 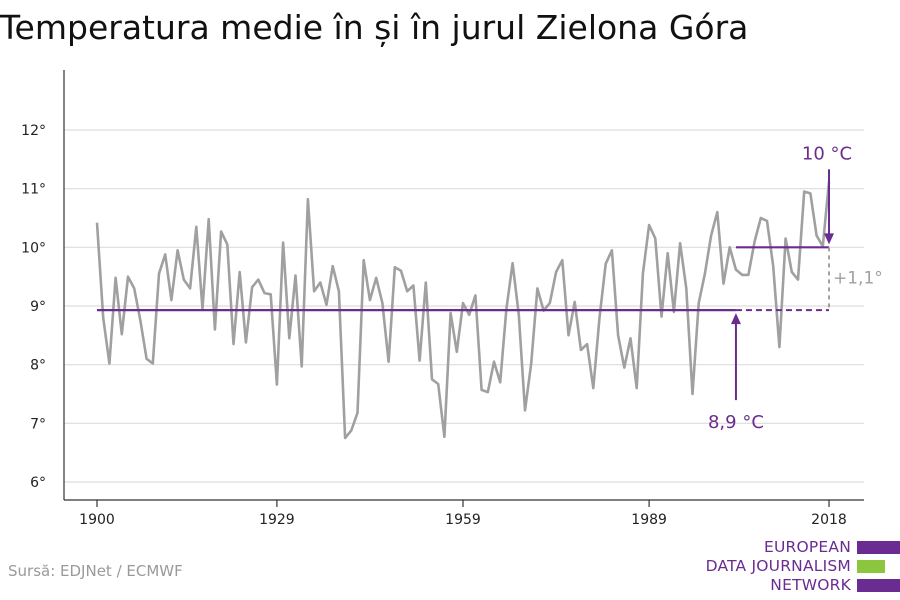 I want to click on source-note: Sursă: EDJNet / ECMWF, so click(x=95, y=571).